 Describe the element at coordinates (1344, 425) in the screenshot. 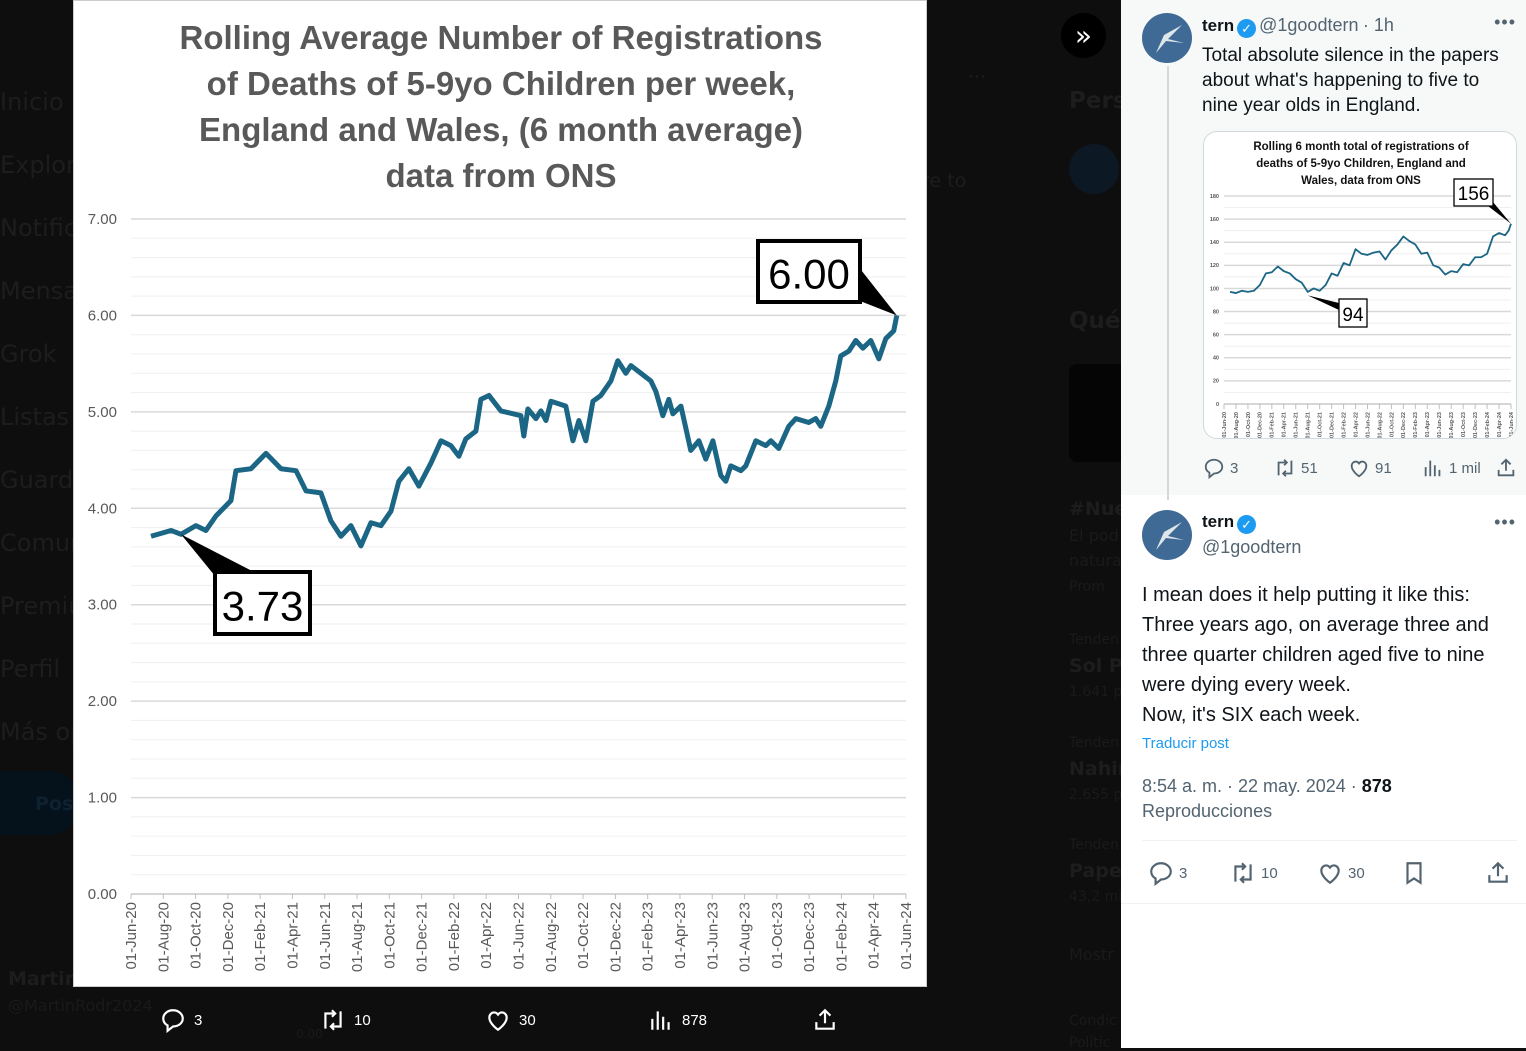

I see `x-tick-label: 01-Feb-22` at that location.